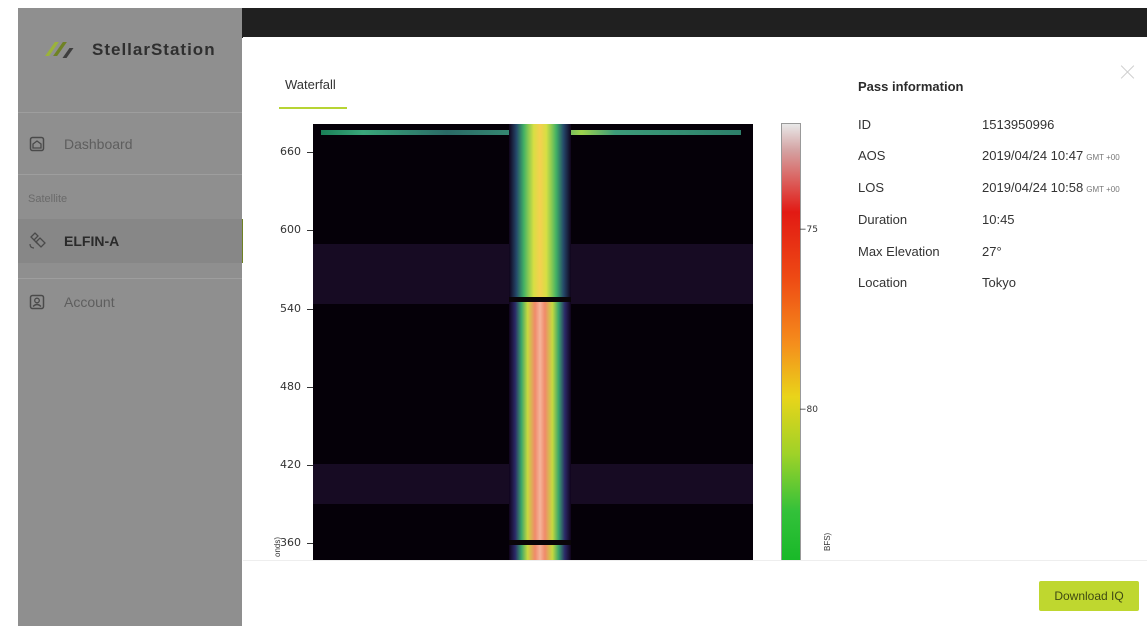  Describe the element at coordinates (130, 302) in the screenshot. I see `sidebar-item-account: Account` at that location.